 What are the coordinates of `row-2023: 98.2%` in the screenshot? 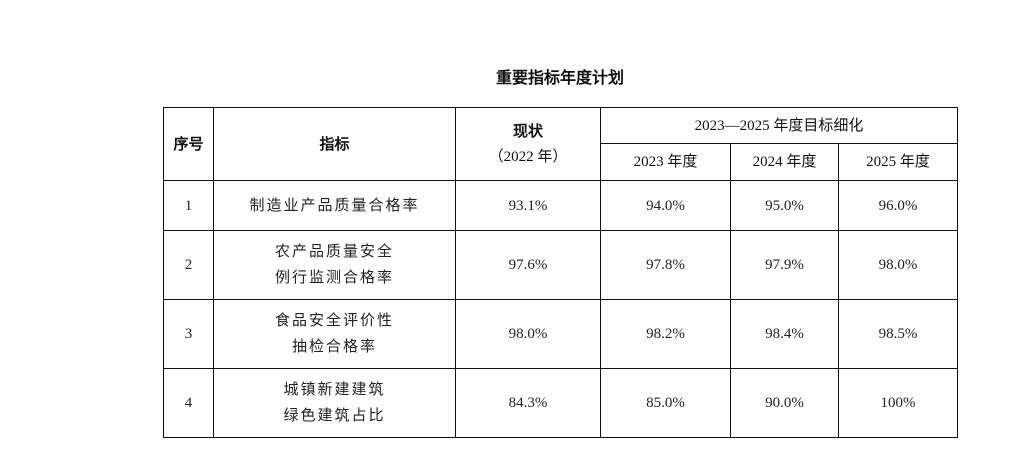 It's located at (665, 334).